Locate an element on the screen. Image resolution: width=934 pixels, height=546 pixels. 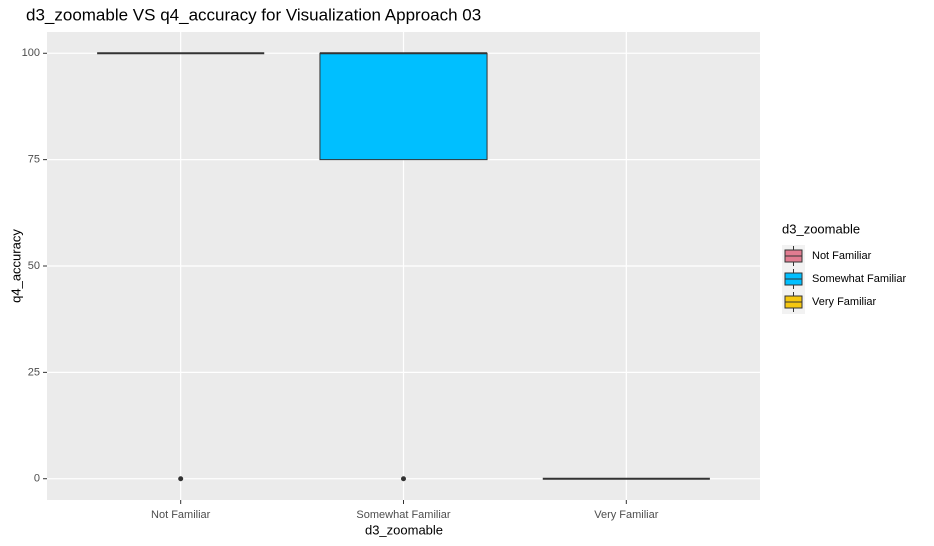
legend-title: d3_zoomable is located at coordinates (821, 228).